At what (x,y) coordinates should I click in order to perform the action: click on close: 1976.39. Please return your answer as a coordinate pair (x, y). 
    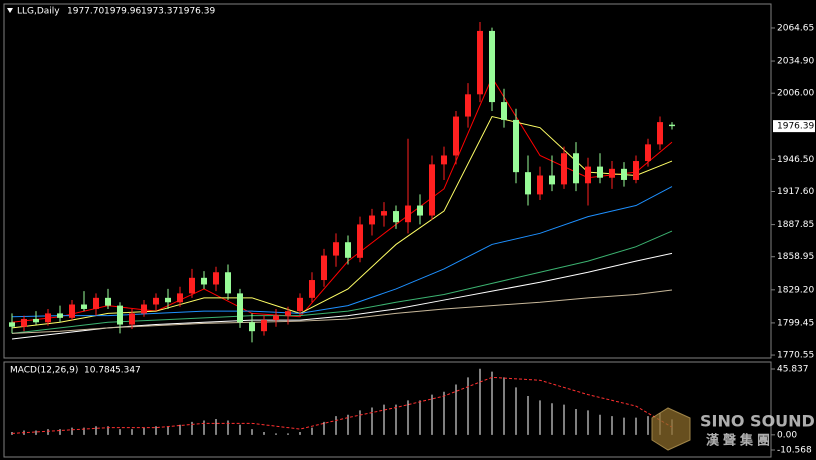
    Looking at the image, I should click on (196, 12).